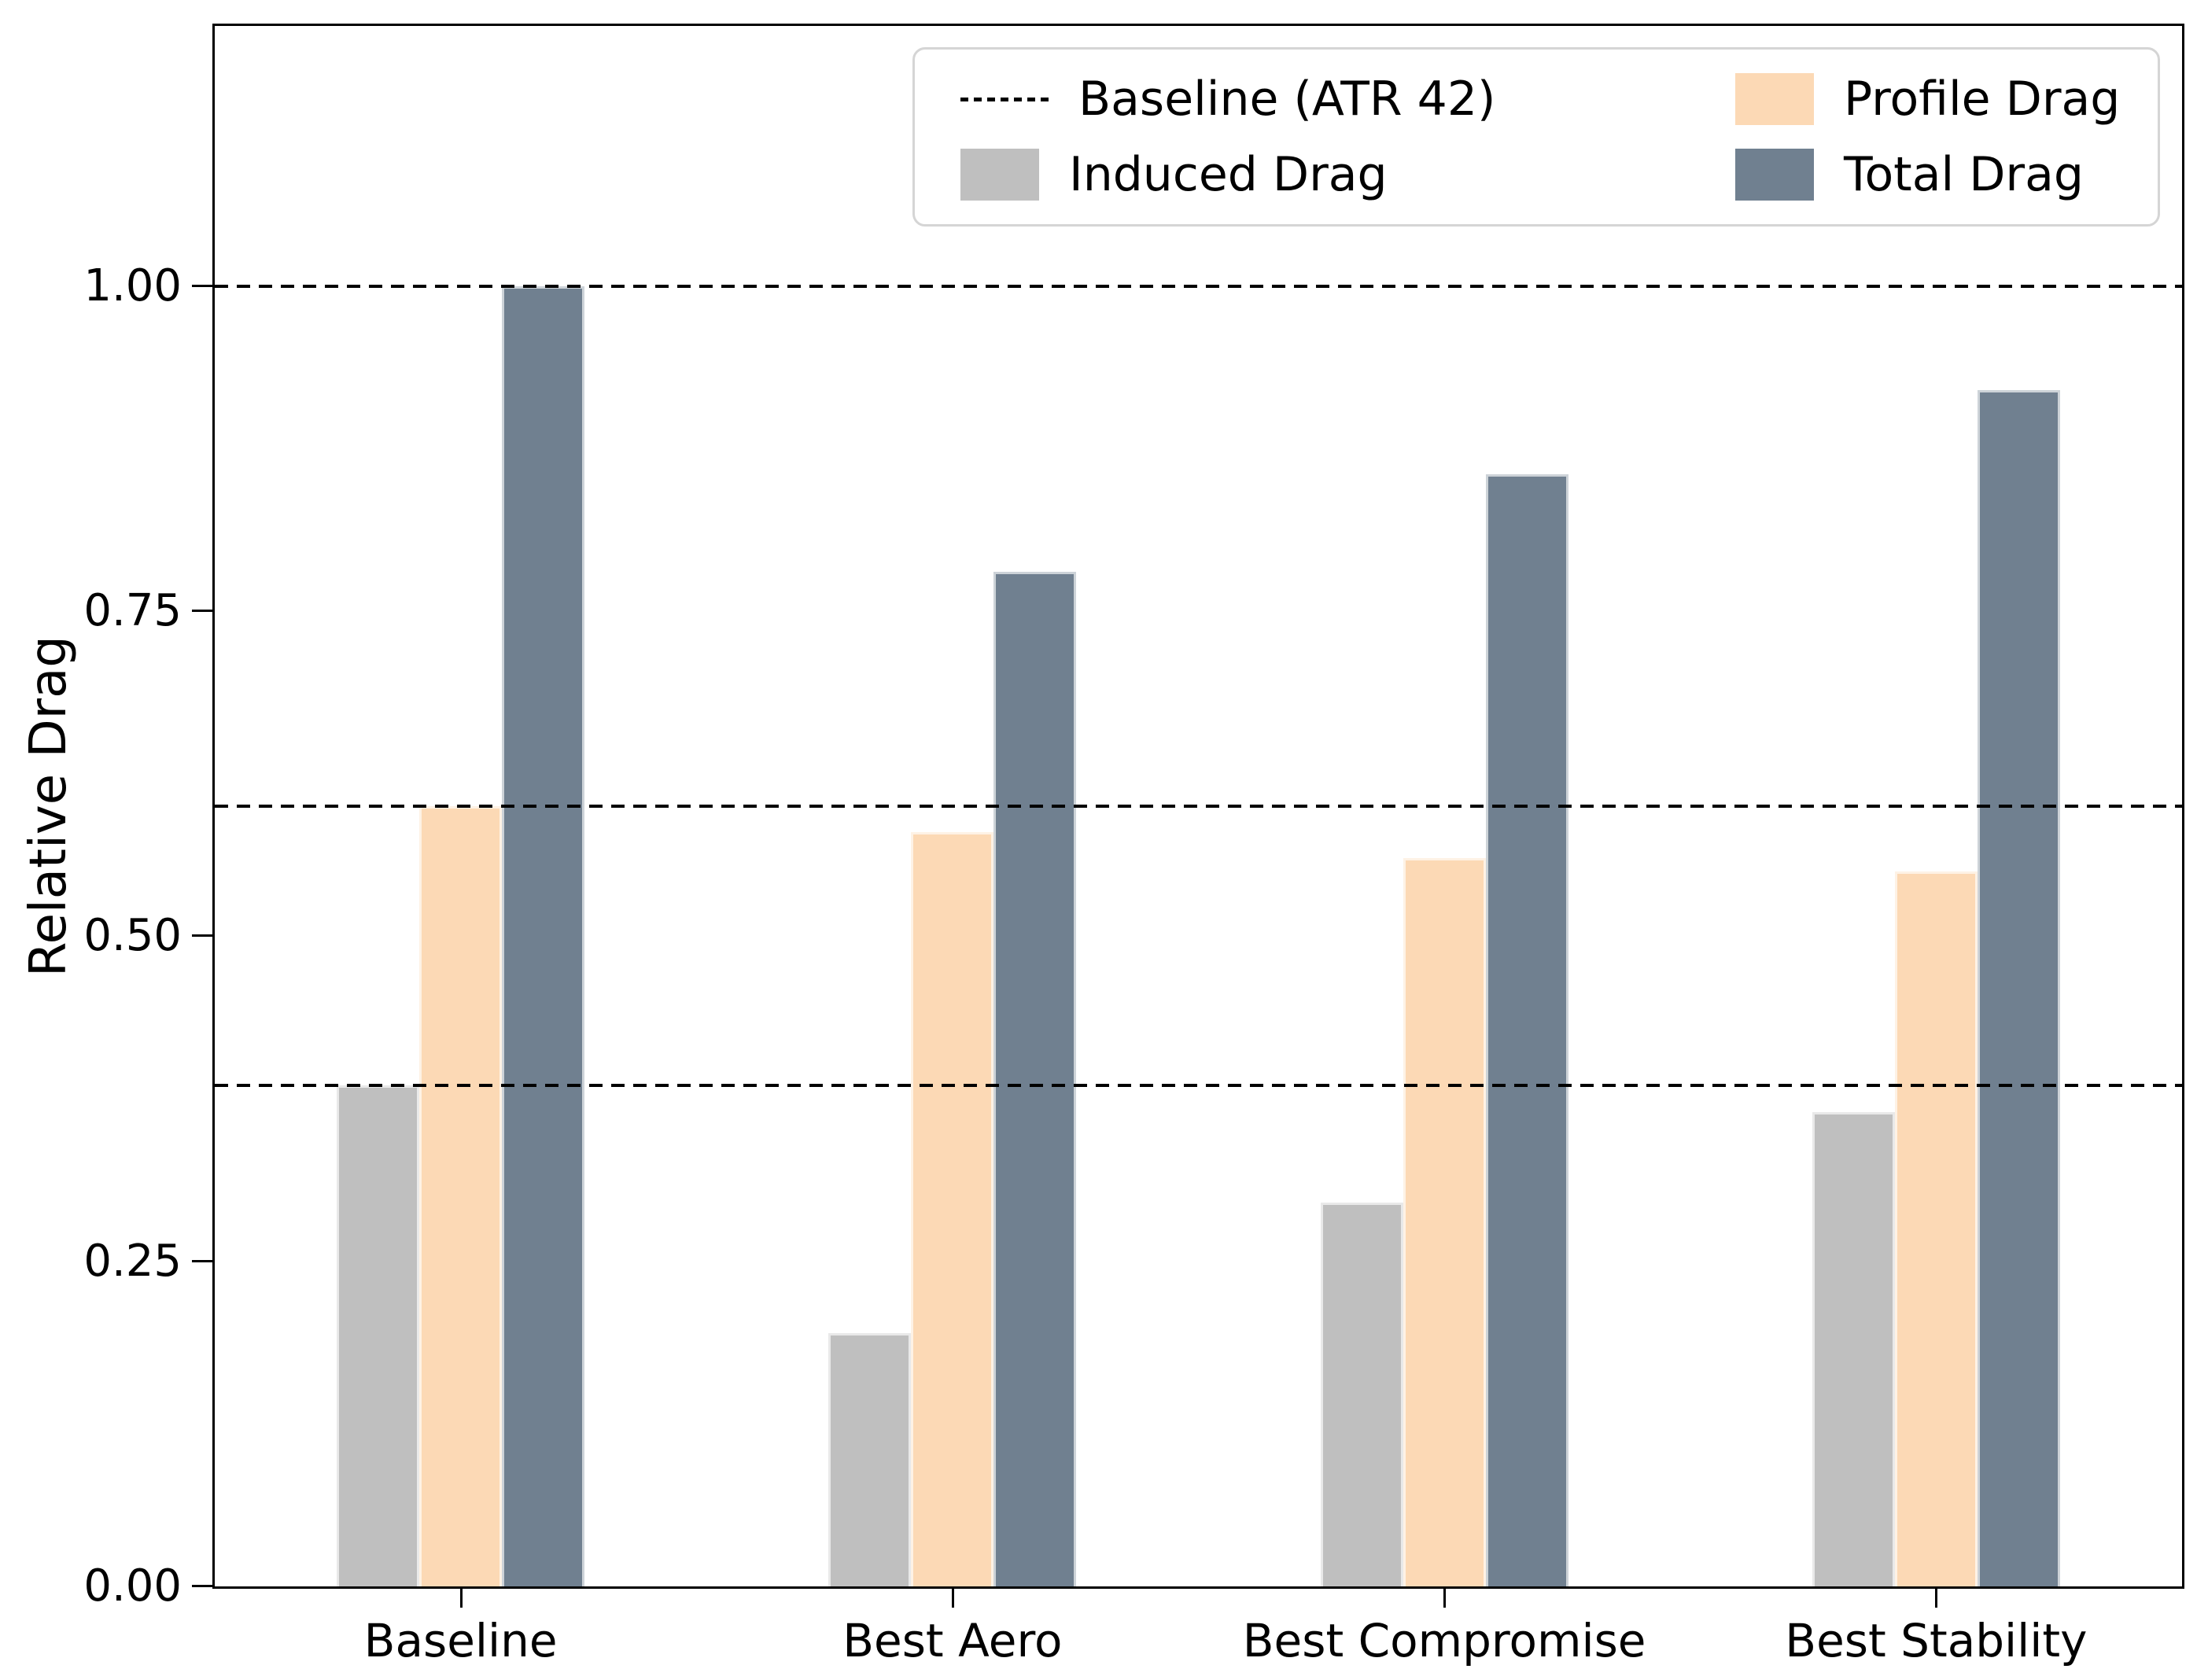  What do you see at coordinates (1982, 99) in the screenshot?
I see `legend-label: Profile Drag` at bounding box center [1982, 99].